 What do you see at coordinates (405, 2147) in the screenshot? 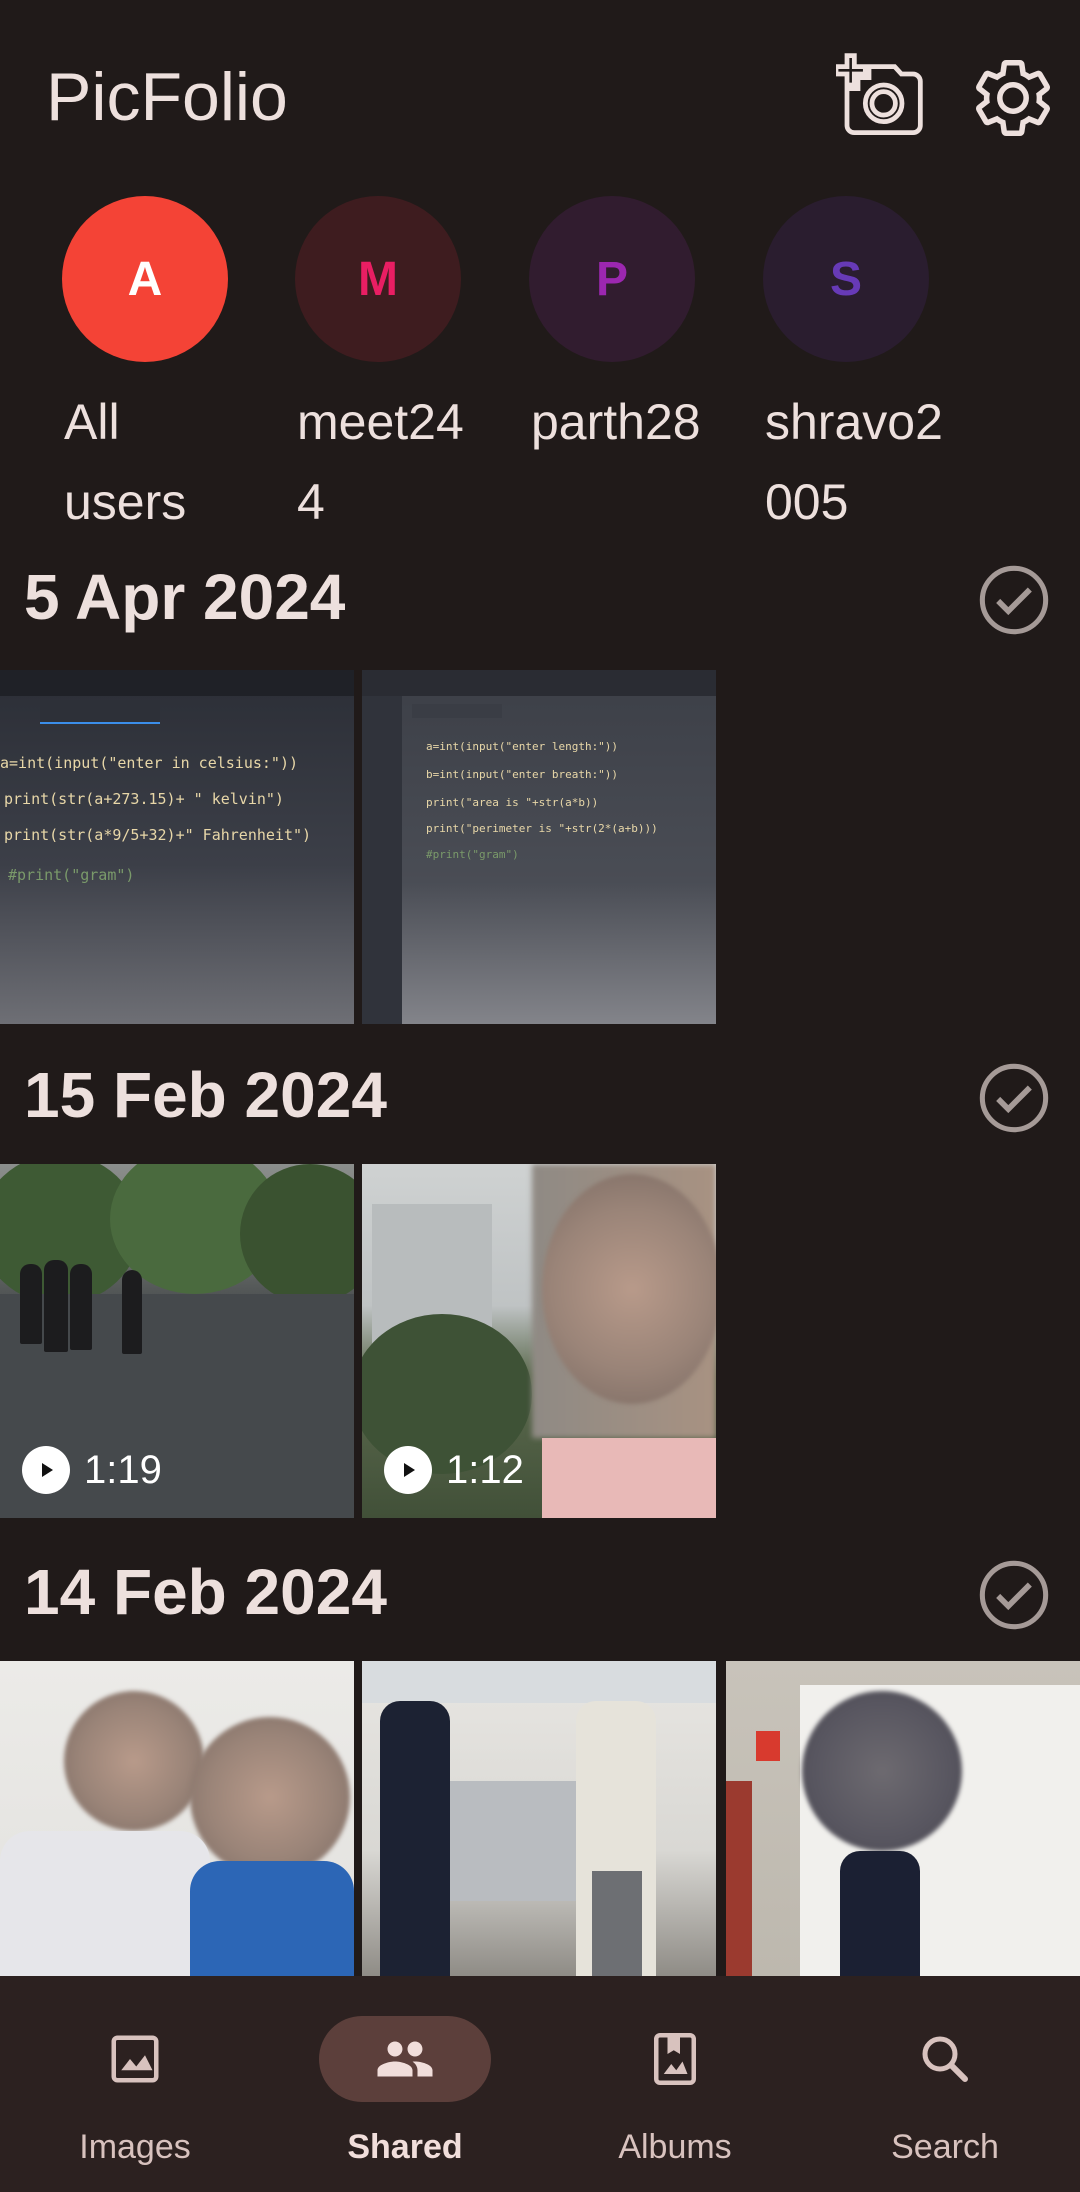
I see `nav-label: Shared` at bounding box center [405, 2147].